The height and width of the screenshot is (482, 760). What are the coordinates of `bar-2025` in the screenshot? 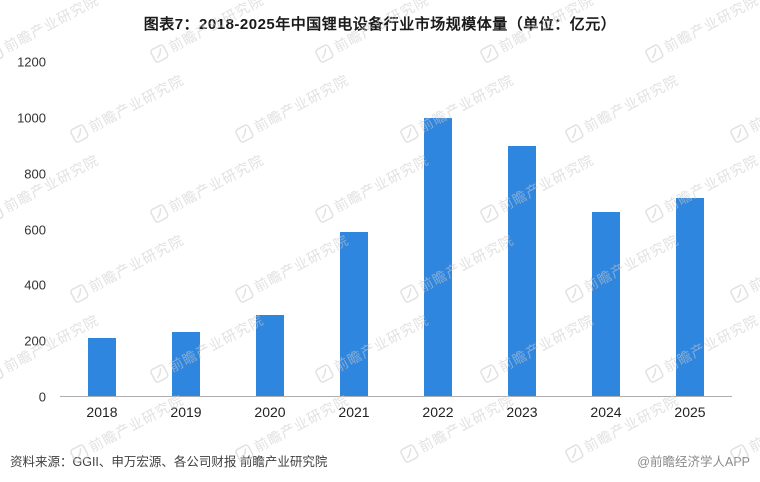 It's located at (690, 297).